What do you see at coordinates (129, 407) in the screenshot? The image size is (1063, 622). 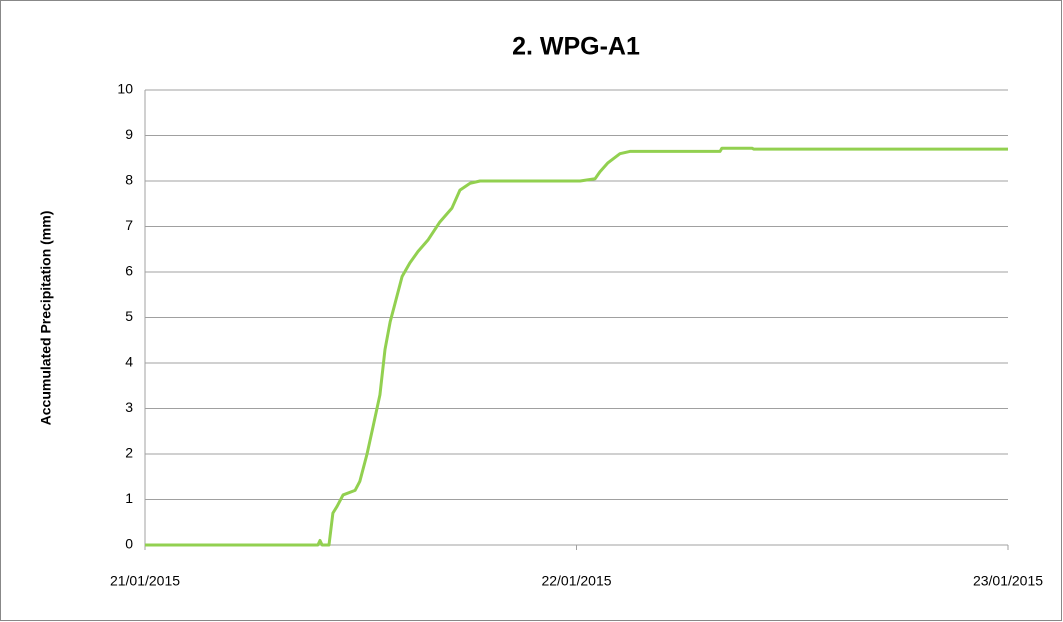 I see `y-tick-label: 3` at bounding box center [129, 407].